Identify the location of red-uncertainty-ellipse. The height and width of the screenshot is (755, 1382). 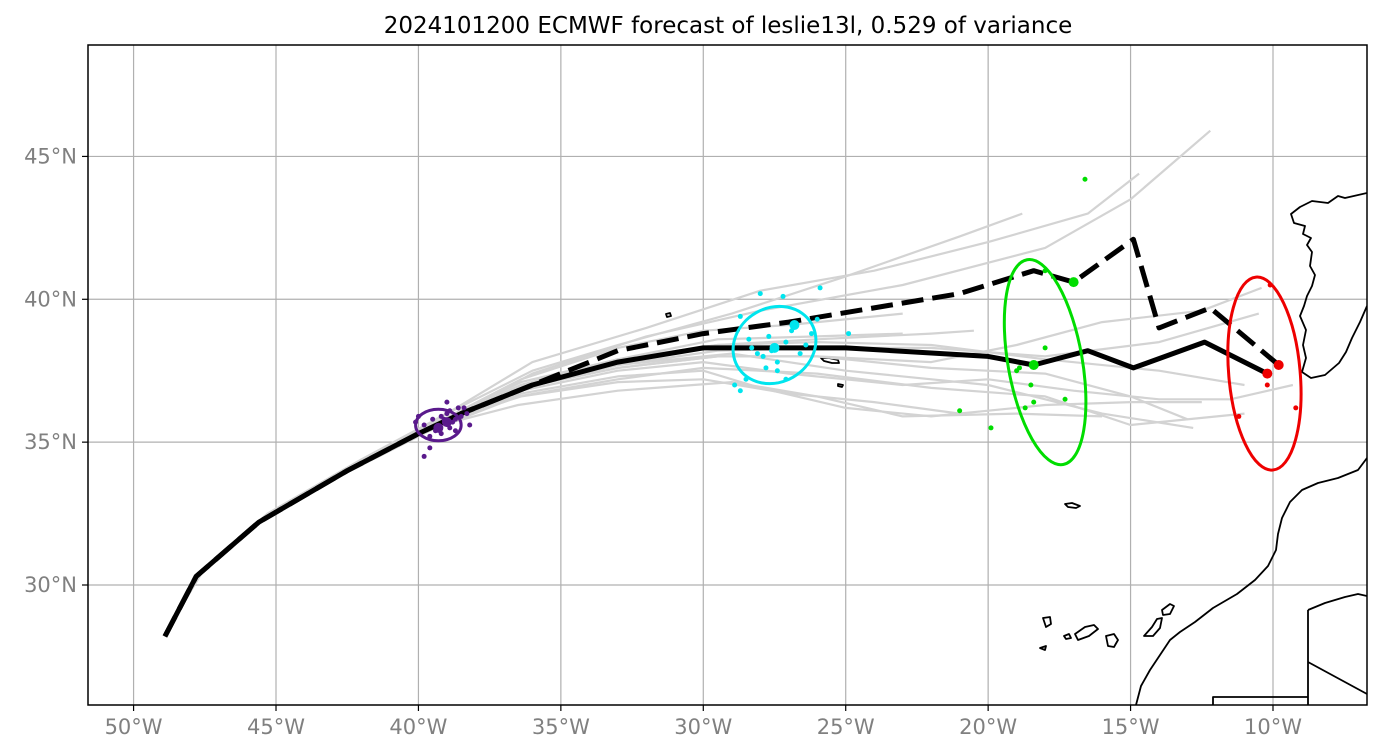
(1264, 373).